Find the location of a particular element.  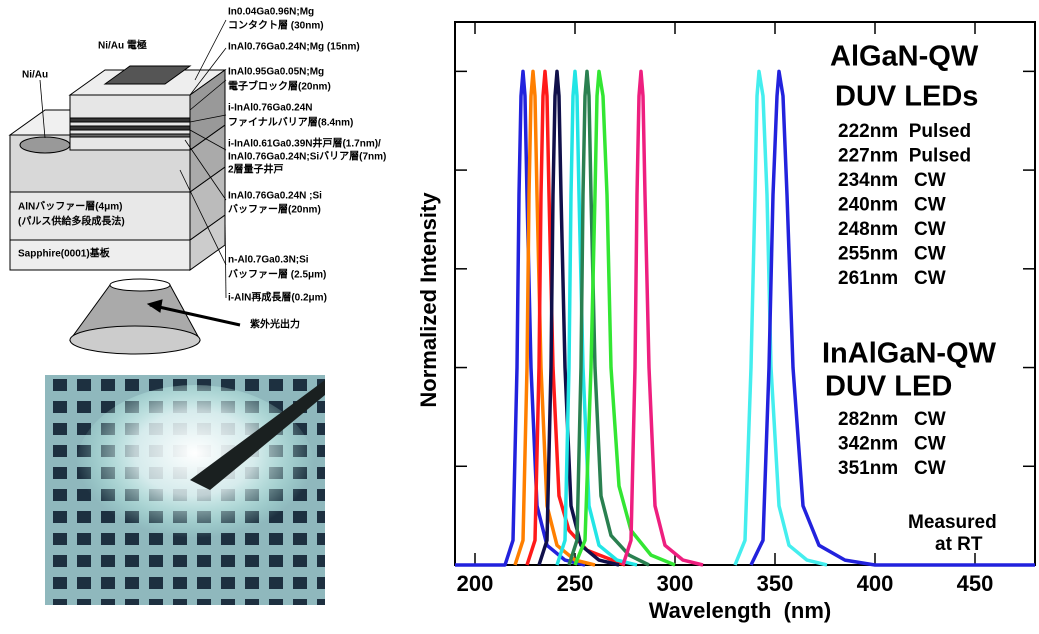

x-tick-label: 400 is located at coordinates (875, 583).